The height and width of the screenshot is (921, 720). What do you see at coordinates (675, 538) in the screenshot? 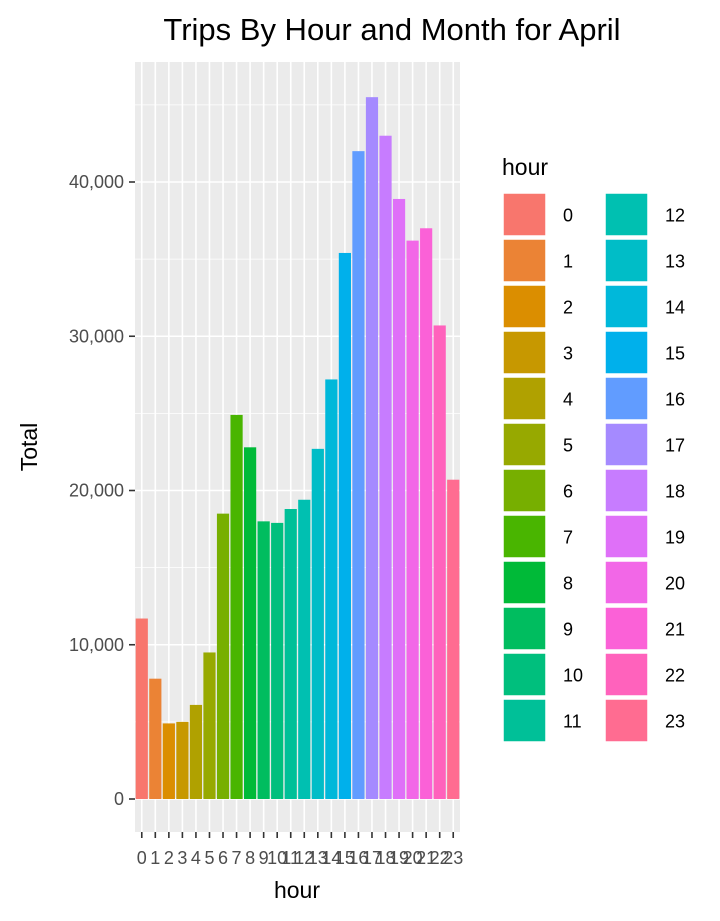
I see `legend-label: 19` at bounding box center [675, 538].